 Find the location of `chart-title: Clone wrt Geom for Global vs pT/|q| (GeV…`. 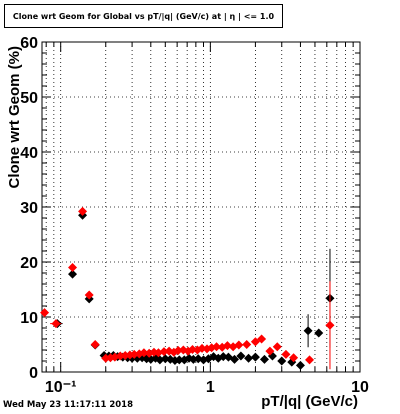

chart-title: Clone wrt Geom for Global vs pT/|q| (GeV… is located at coordinates (143, 16).